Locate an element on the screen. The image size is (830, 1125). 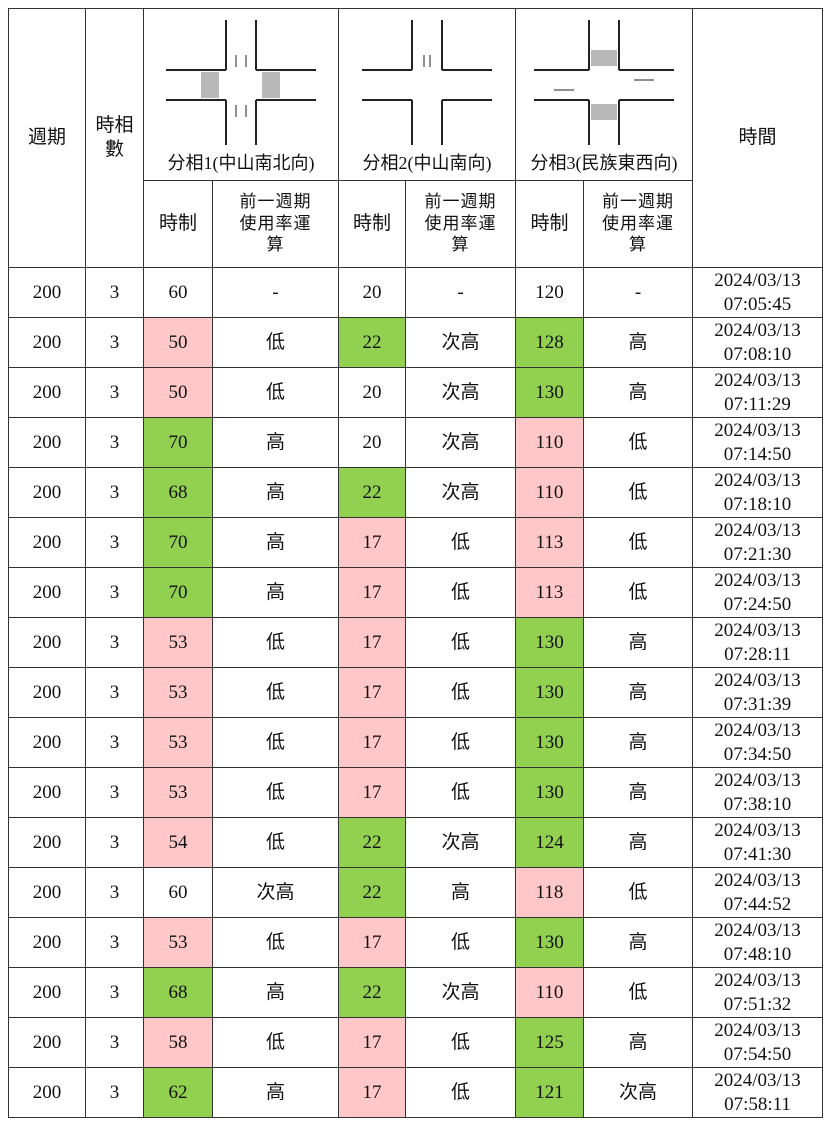
time-text: 07:48:10 is located at coordinates (757, 954).